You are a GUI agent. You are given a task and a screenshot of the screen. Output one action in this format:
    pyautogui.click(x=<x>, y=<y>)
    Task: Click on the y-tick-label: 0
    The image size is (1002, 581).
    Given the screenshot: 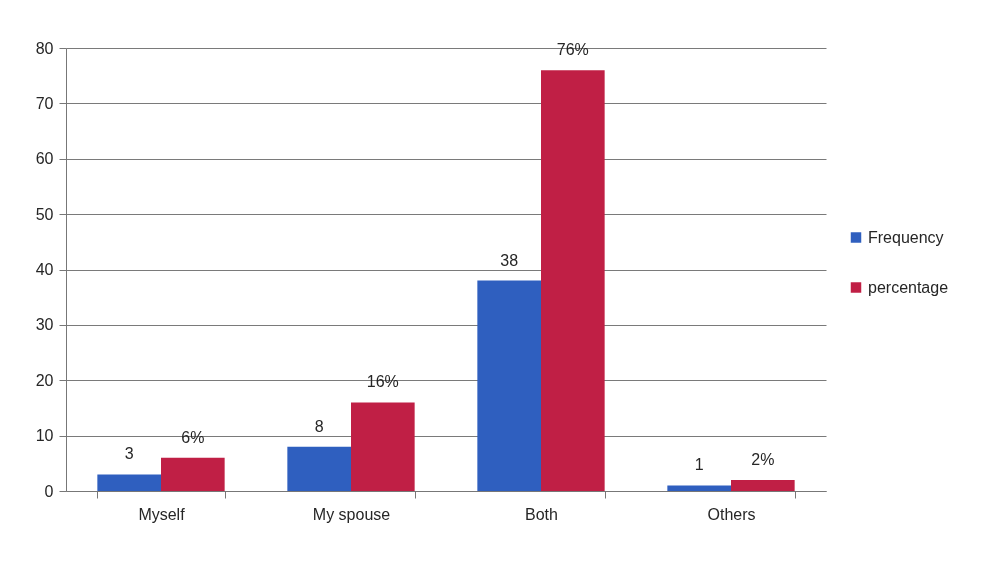 What is the action you would take?
    pyautogui.click(x=49, y=491)
    